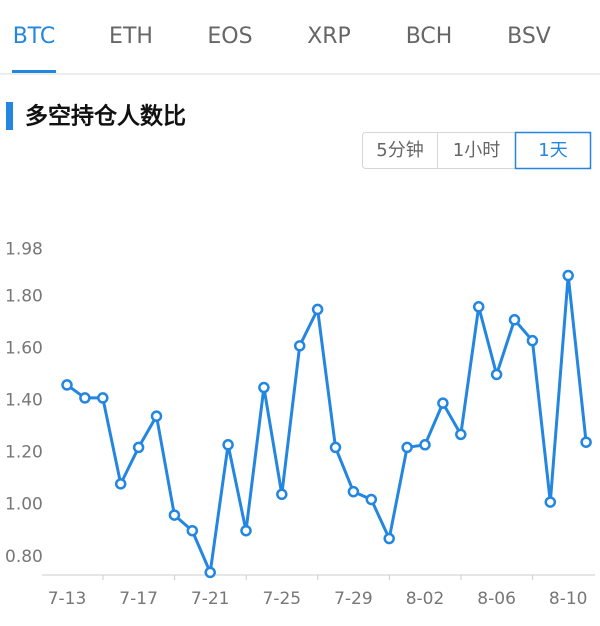 This screenshot has height=626, width=600. I want to click on range-button: 5分钟, so click(399, 150).